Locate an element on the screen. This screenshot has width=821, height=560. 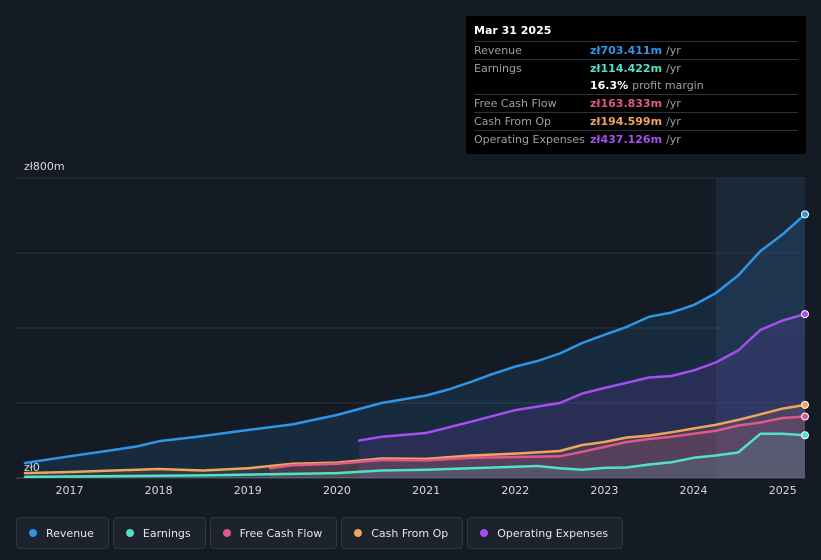
series-line-operating-expenses is located at coordinates (582, 377).